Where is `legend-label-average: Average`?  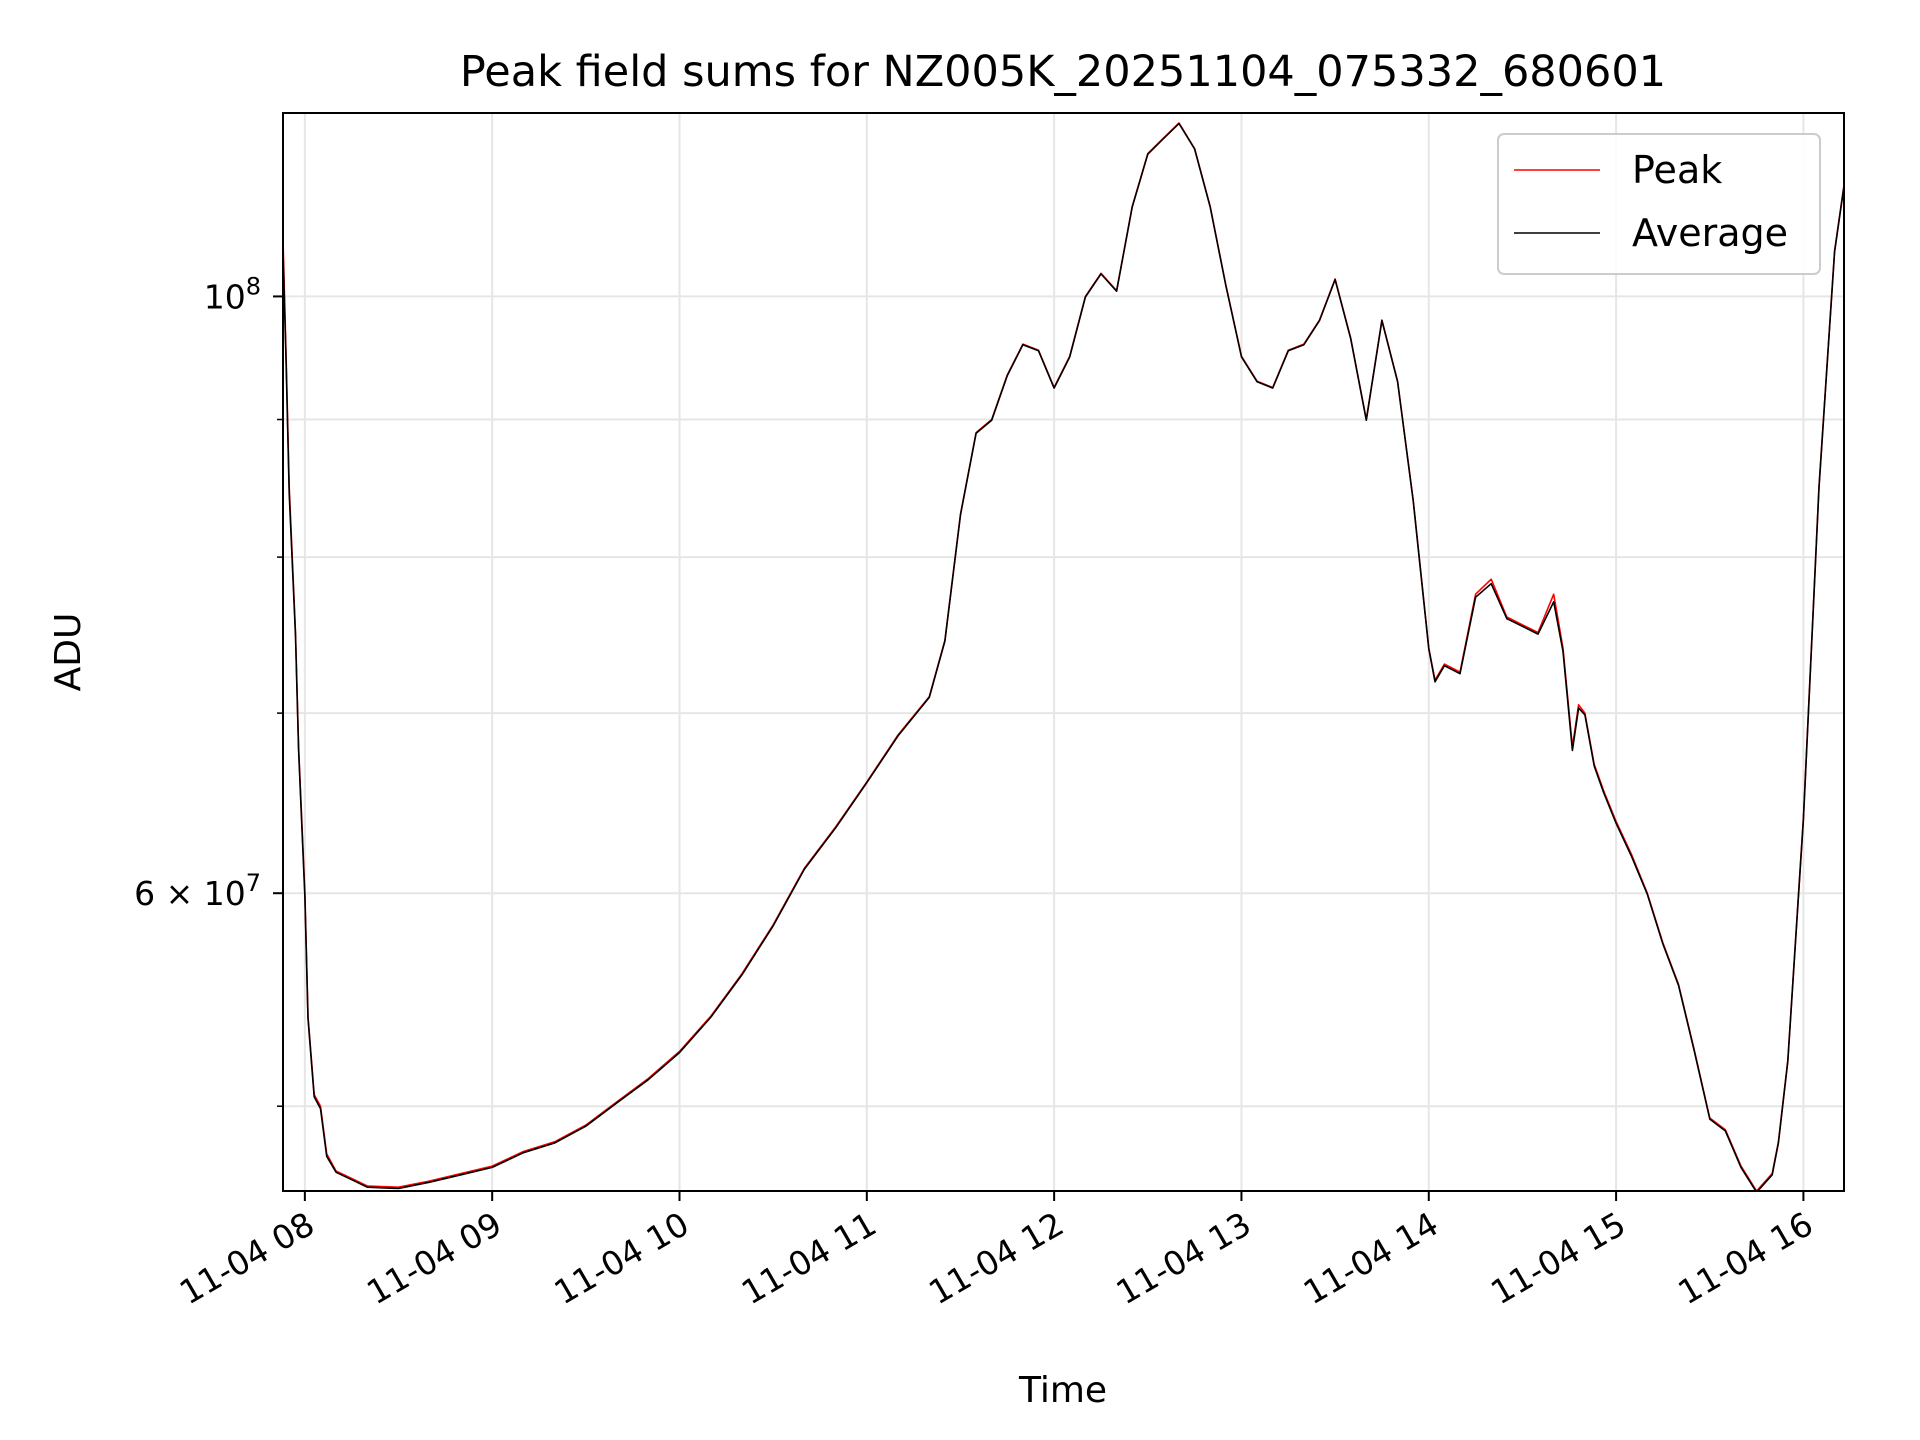
legend-label-average: Average is located at coordinates (1710, 233).